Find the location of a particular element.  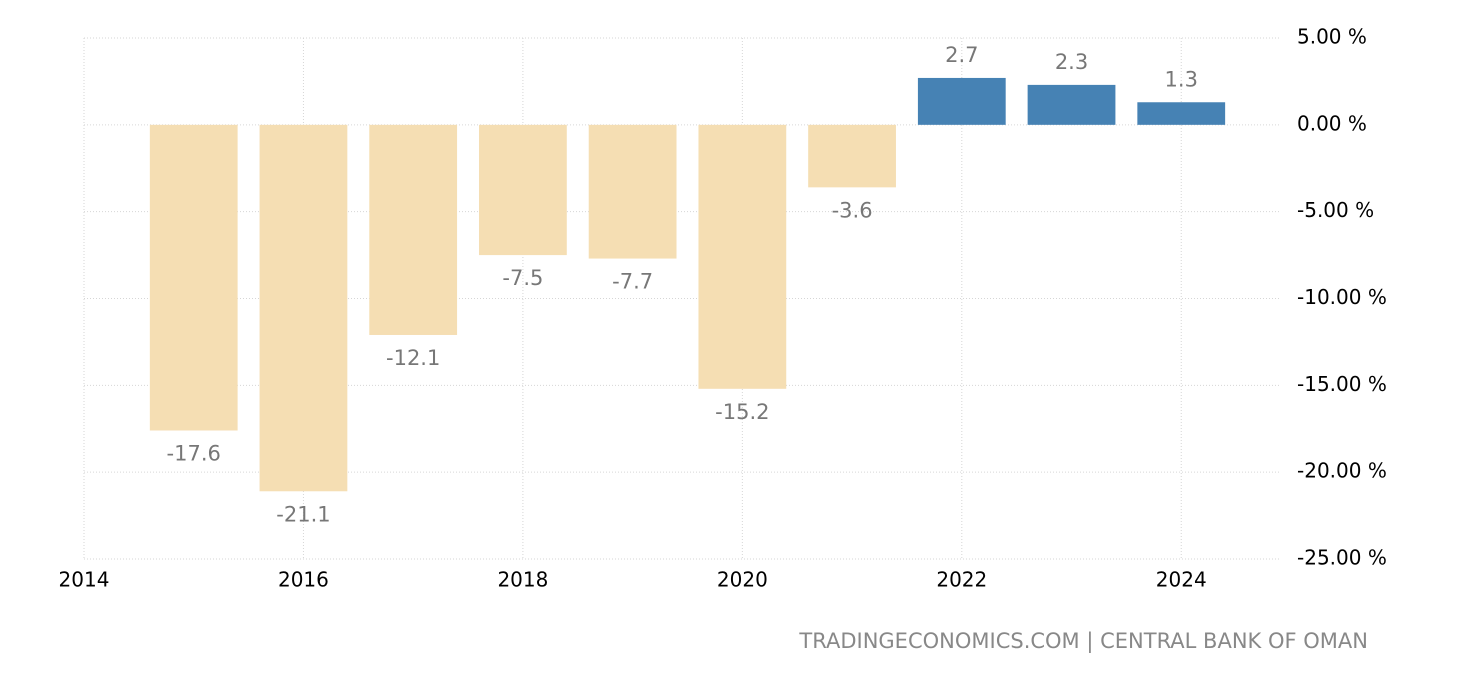

value-label: -7.5 is located at coordinates (522, 278).